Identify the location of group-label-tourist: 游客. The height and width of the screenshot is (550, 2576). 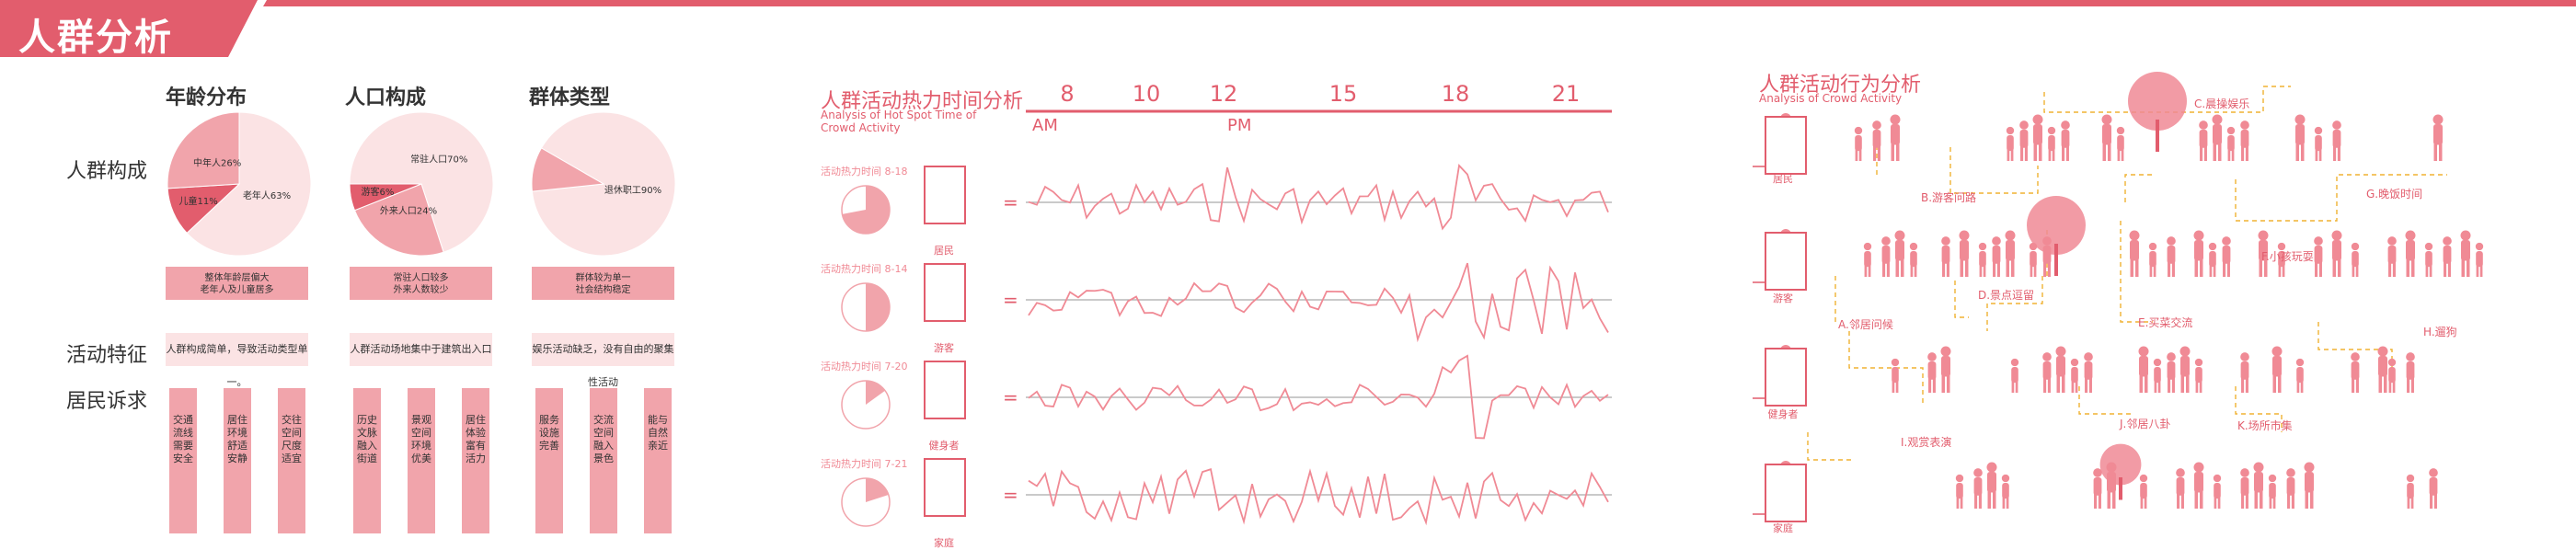
(1783, 298).